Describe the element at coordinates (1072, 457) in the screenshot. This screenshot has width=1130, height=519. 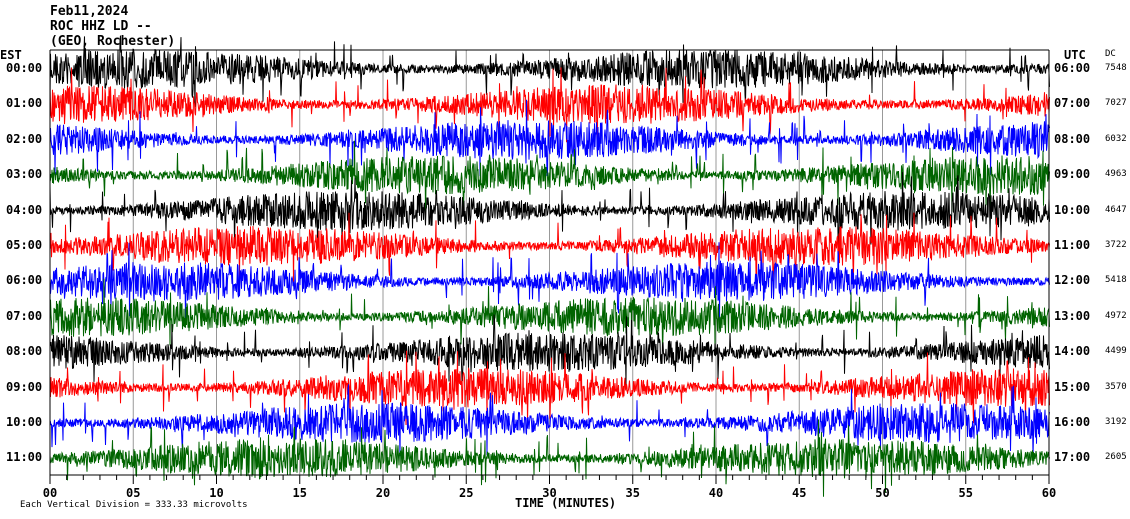
I see `utc-label-row: 17:00` at that location.